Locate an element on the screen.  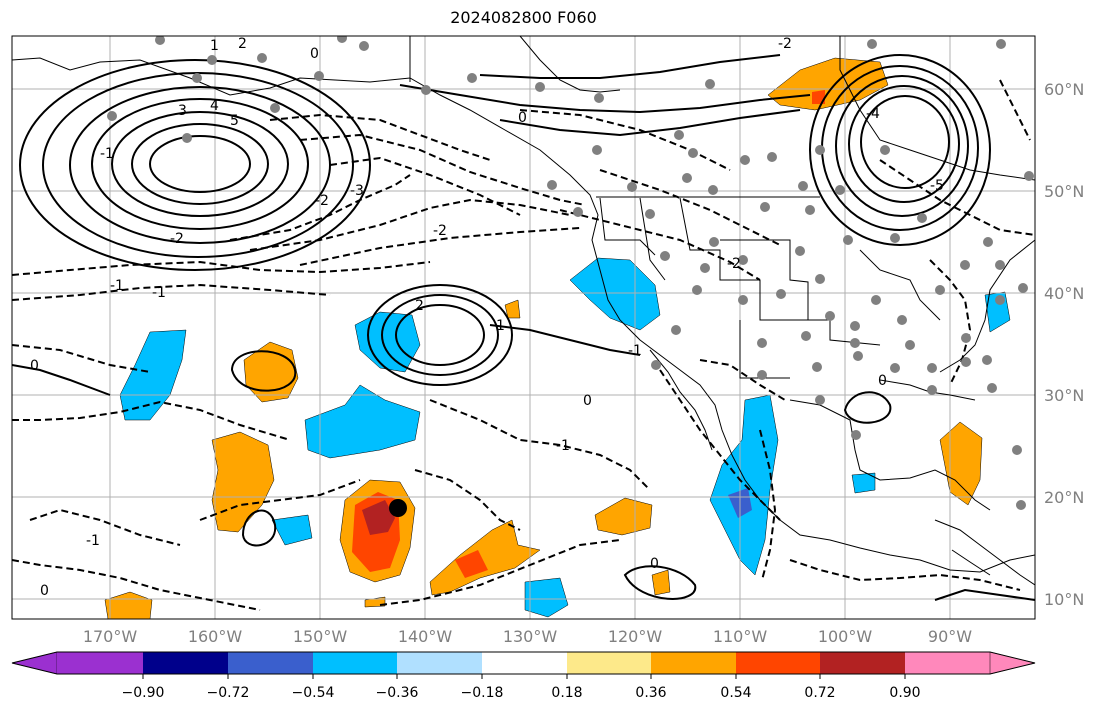
contour-label: 5 is located at coordinates (234, 121).